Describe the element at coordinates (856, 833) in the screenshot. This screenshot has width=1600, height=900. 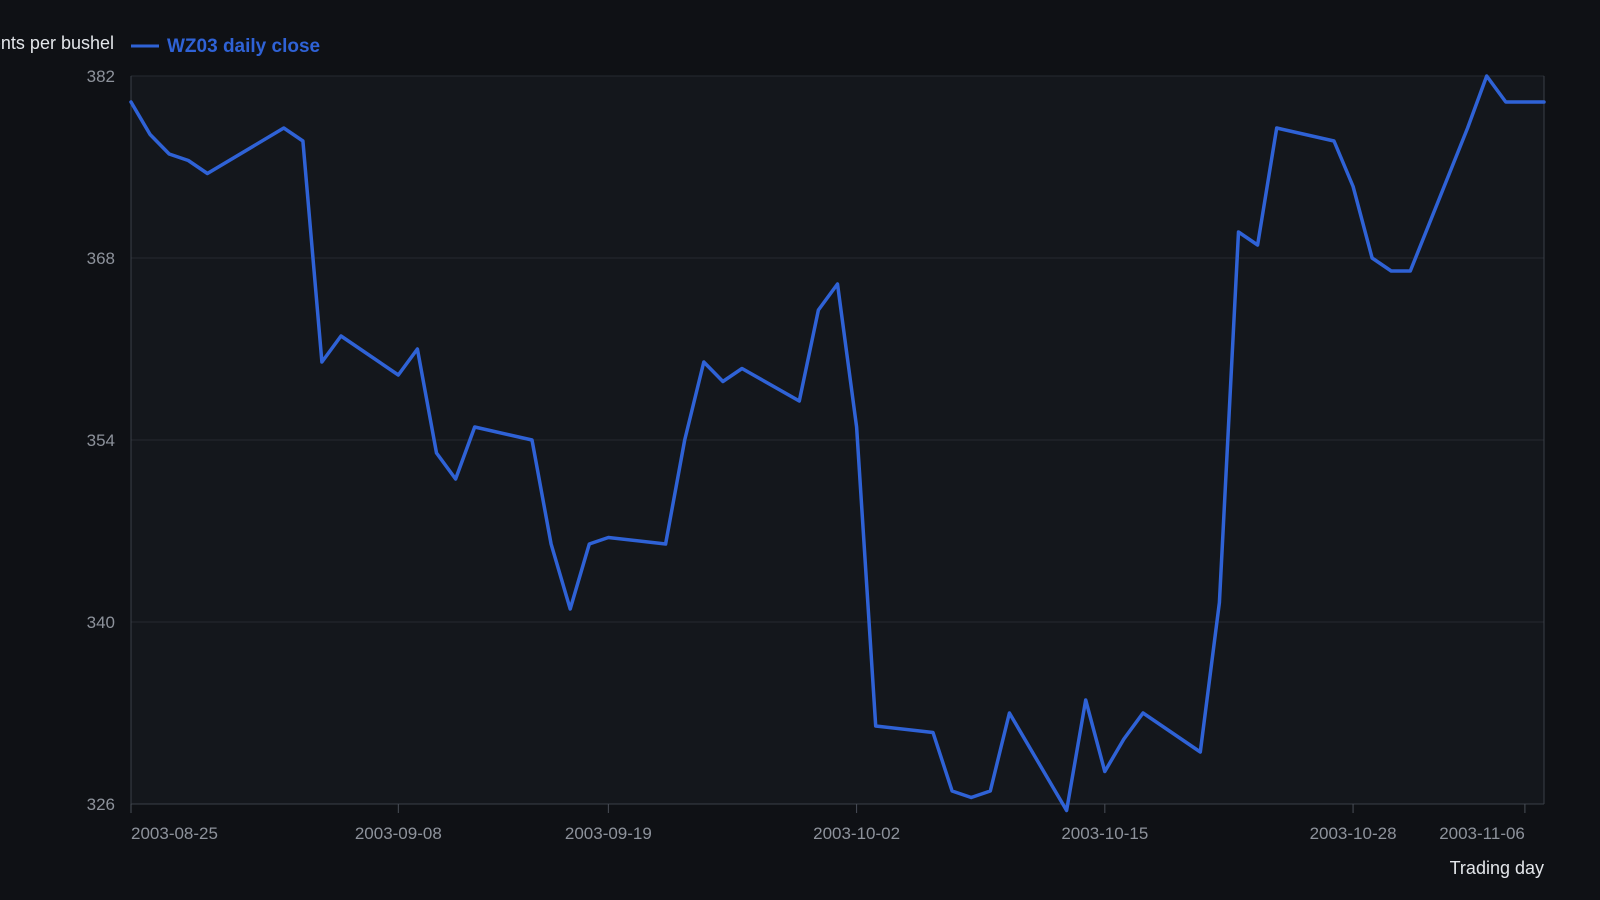
I see `x-tick-label: 2003-10-02` at that location.